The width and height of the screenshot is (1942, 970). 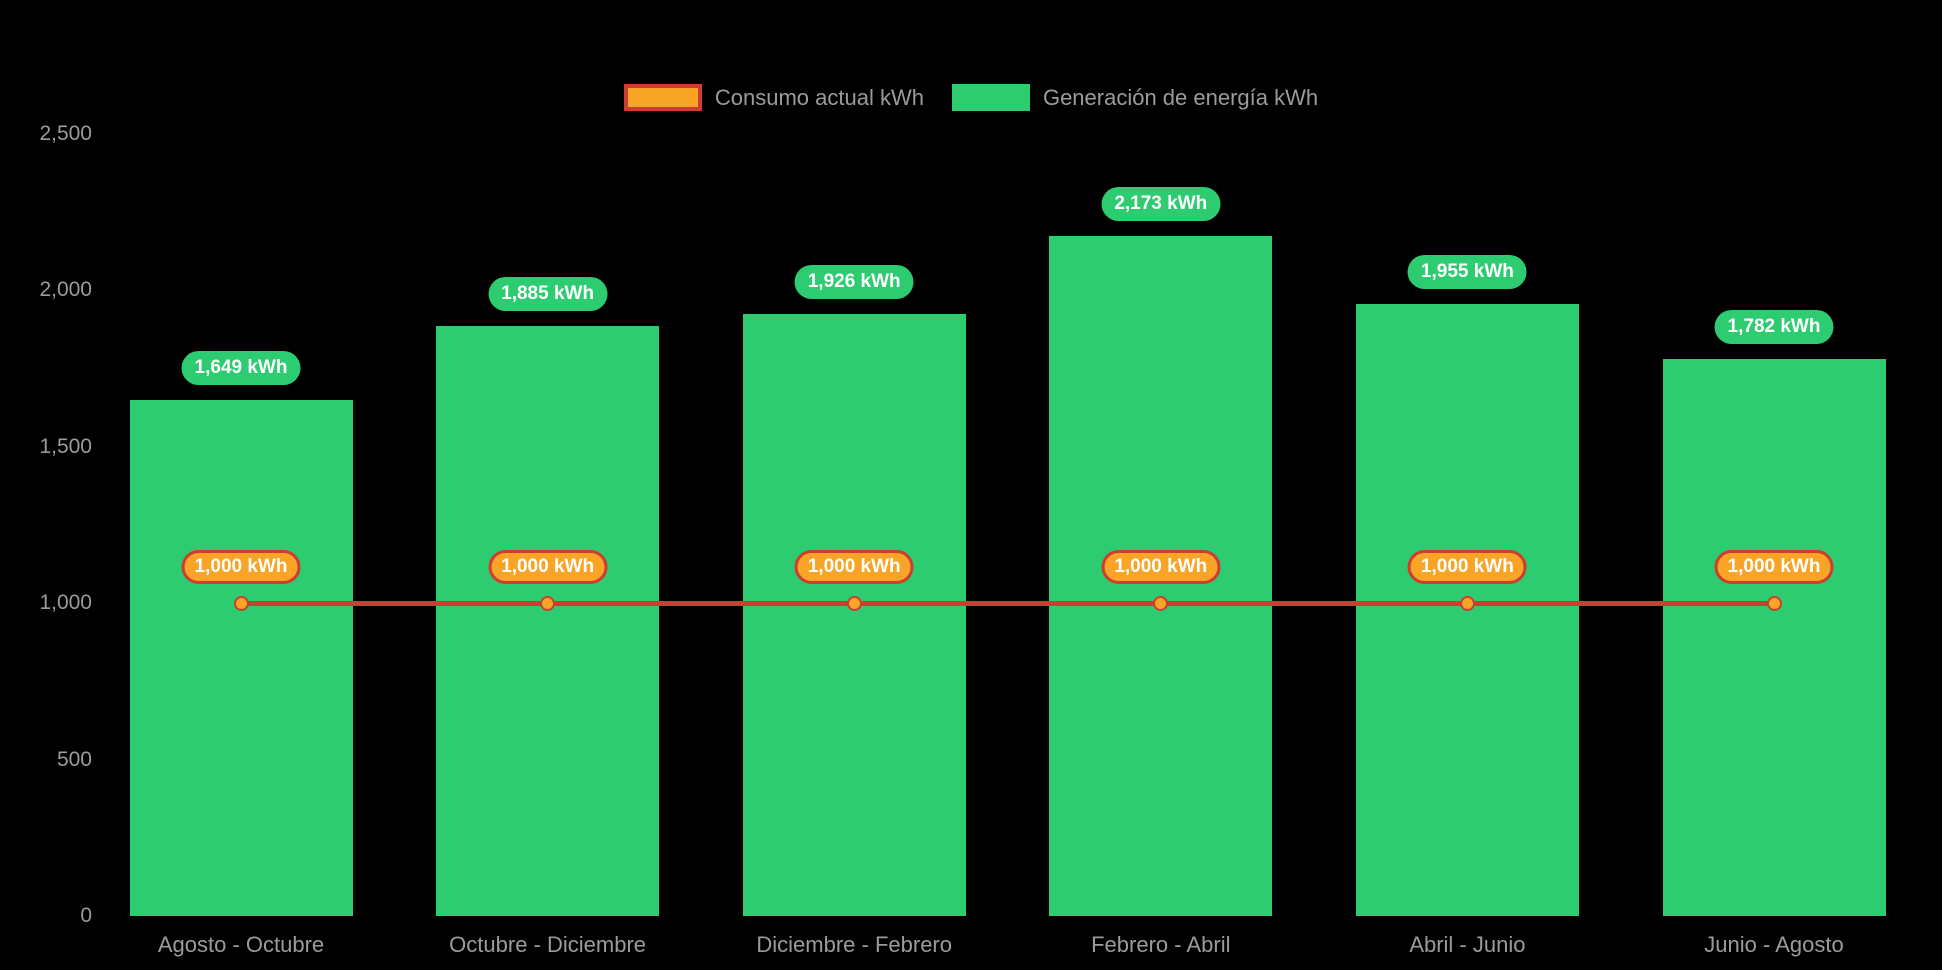 I want to click on x-axis-category-label: Abril - Junio, so click(x=1467, y=944).